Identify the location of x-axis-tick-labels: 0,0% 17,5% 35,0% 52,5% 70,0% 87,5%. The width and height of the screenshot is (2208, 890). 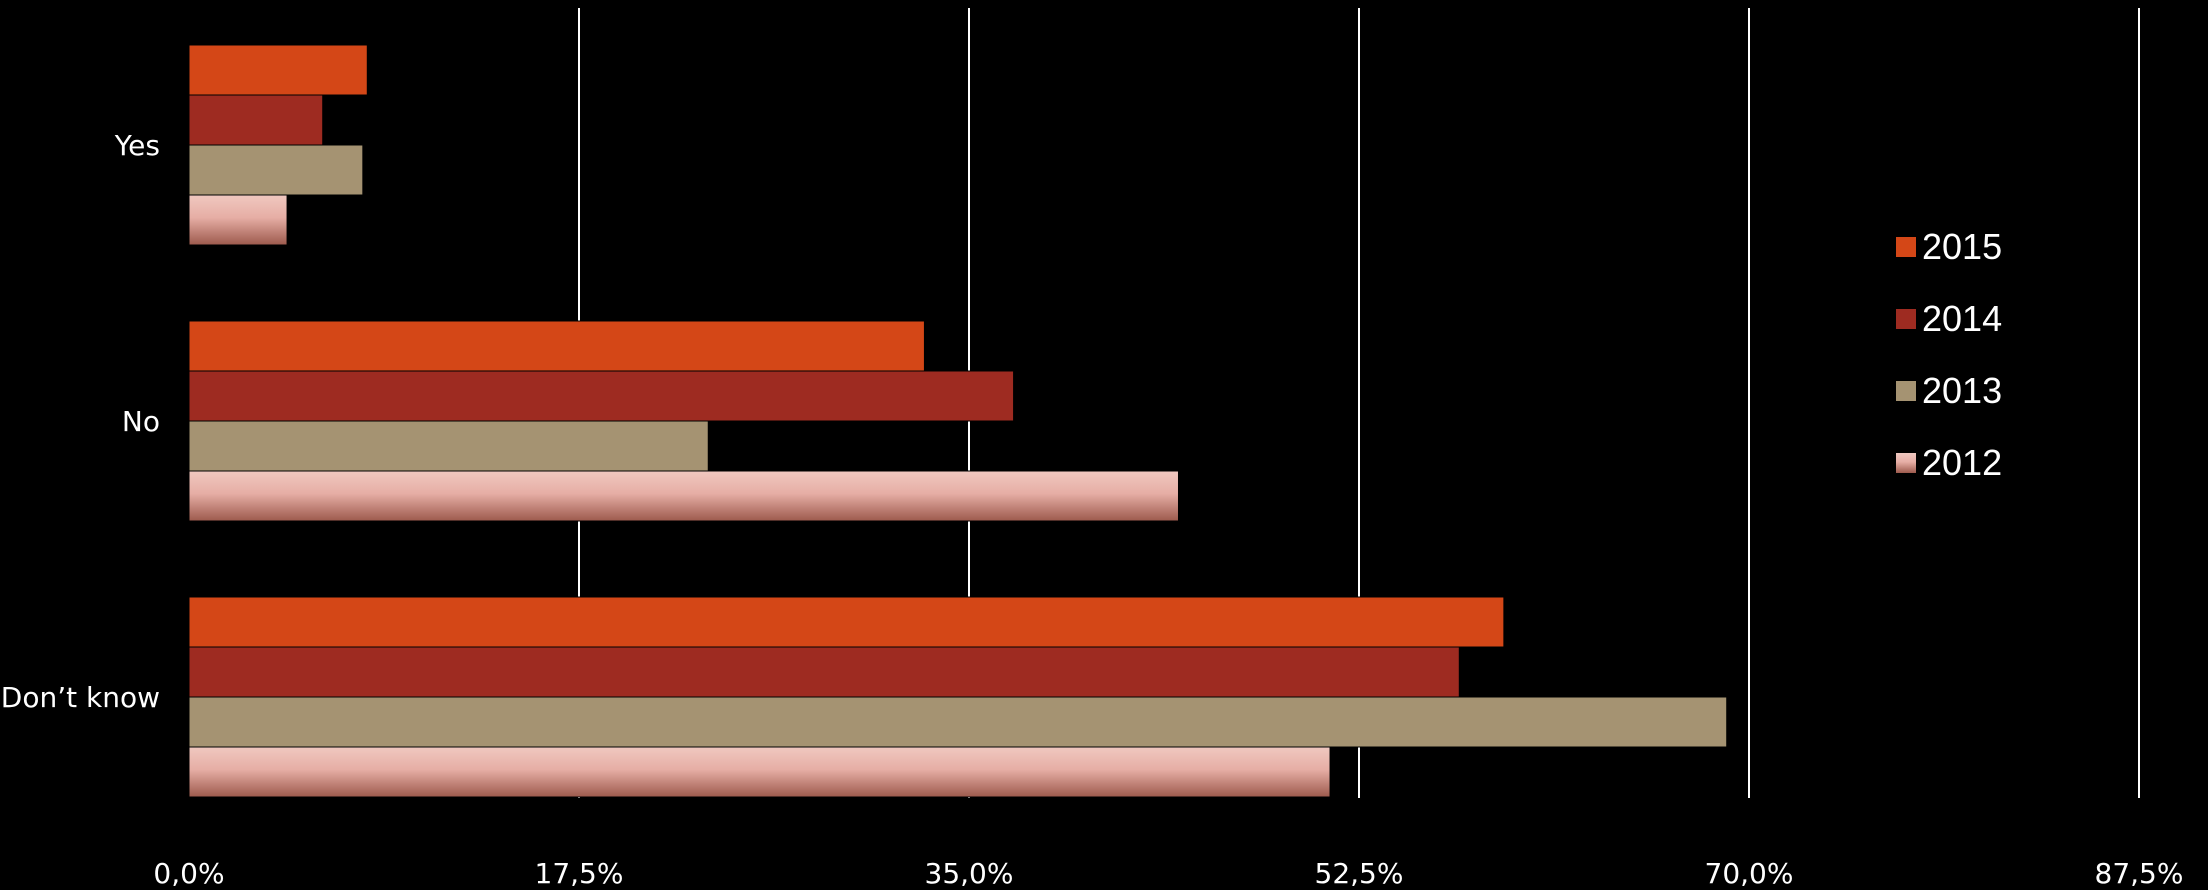
(1168, 873).